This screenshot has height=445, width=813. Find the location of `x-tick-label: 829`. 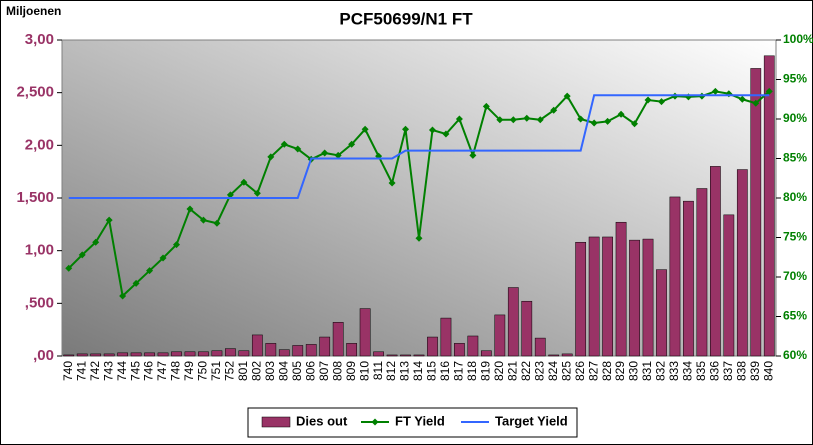

x-tick-label: 829 is located at coordinates (620, 371).